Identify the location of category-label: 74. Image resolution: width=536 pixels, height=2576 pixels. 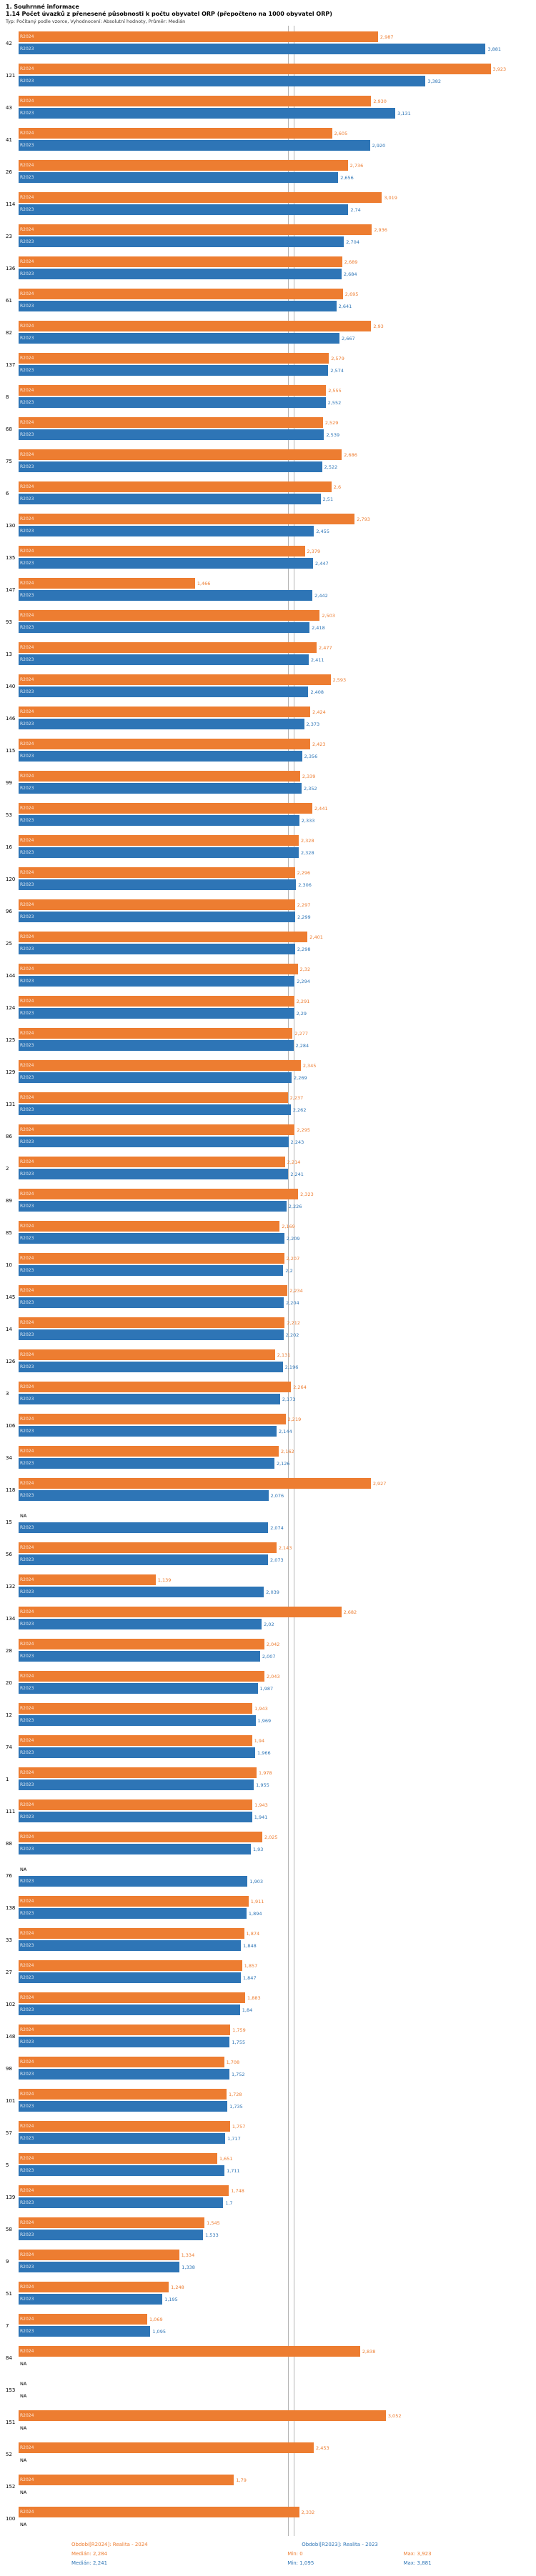
(9, 1747).